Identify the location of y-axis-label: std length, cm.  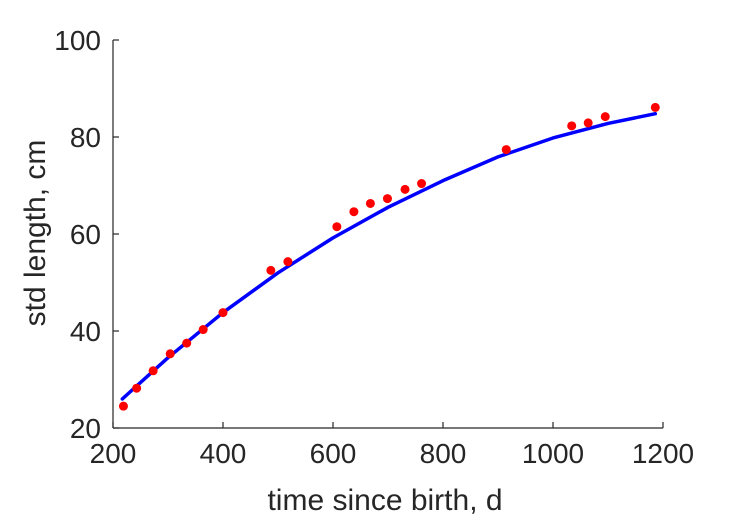
(35, 233).